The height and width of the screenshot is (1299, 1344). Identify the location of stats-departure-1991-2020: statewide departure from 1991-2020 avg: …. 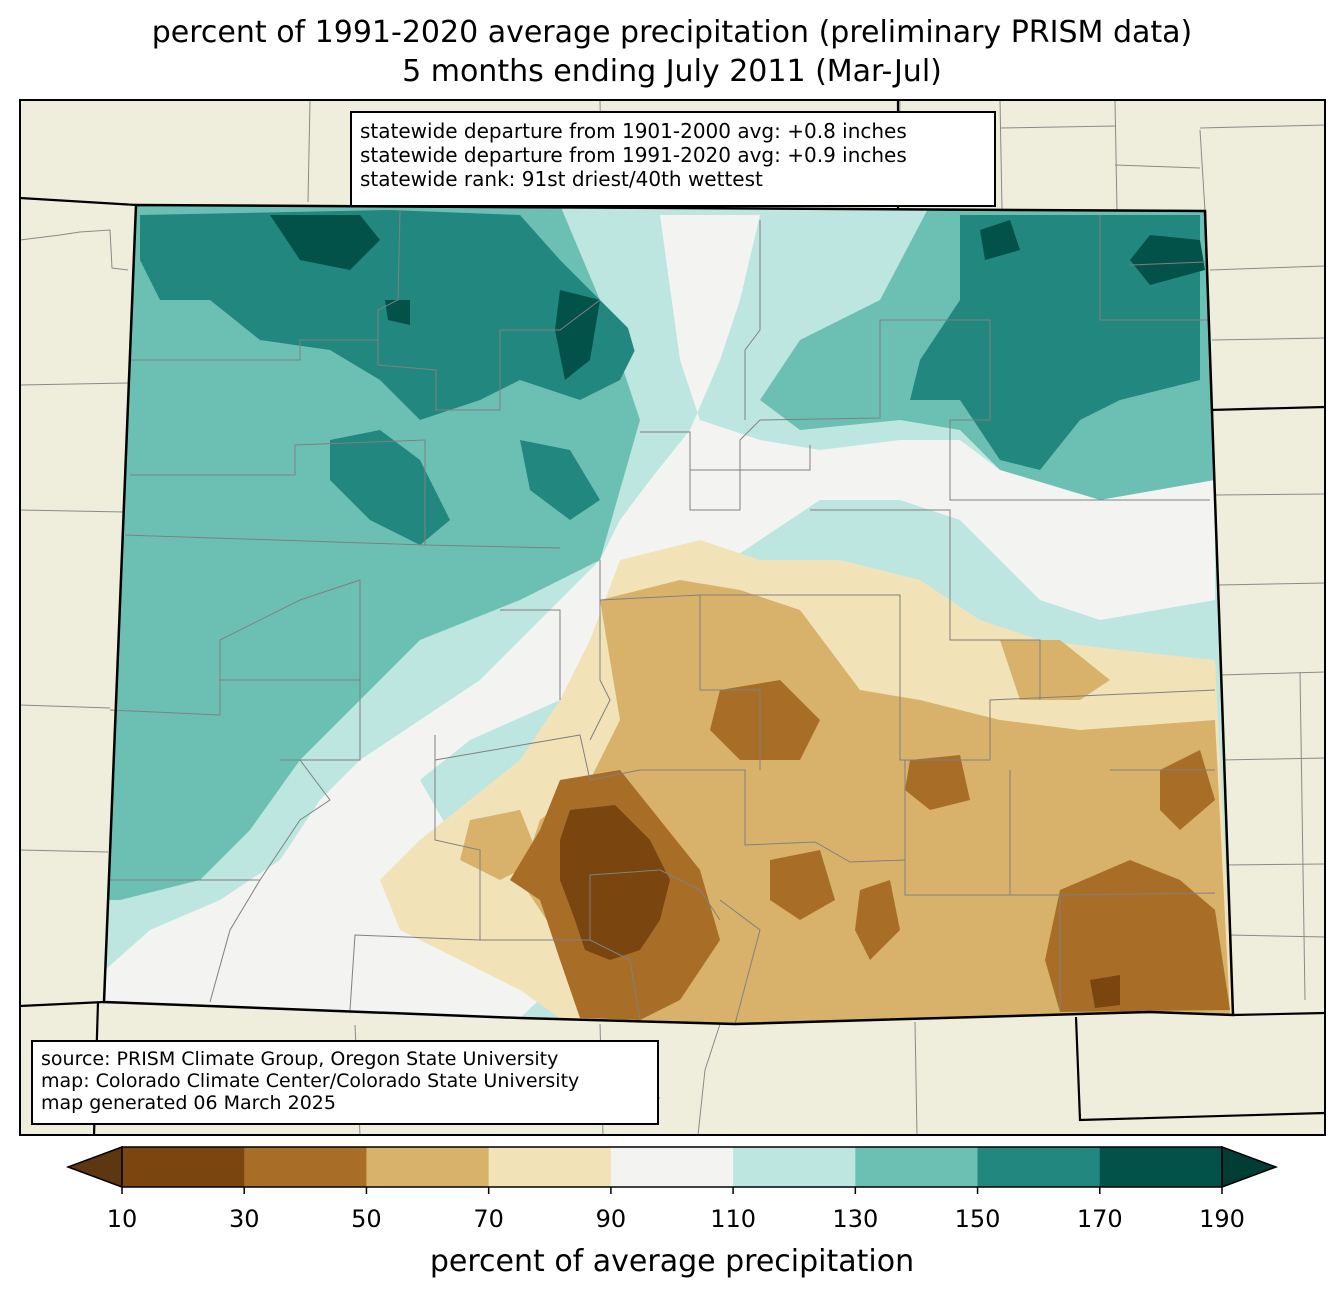
(633, 155).